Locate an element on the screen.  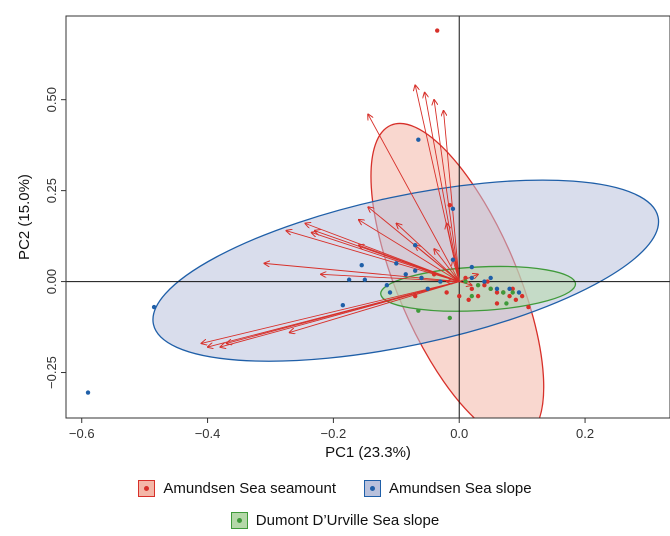
legend-label-slope: Amundsen Sea slope is located at coordinates (460, 488).